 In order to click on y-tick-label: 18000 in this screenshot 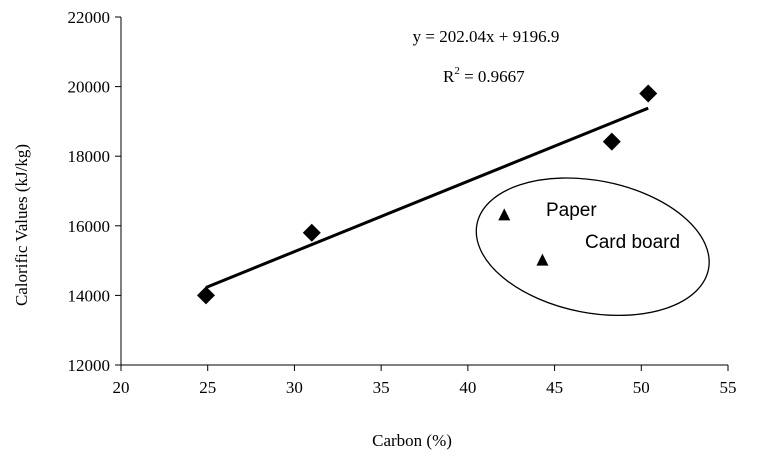, I will do `click(89, 156)`.